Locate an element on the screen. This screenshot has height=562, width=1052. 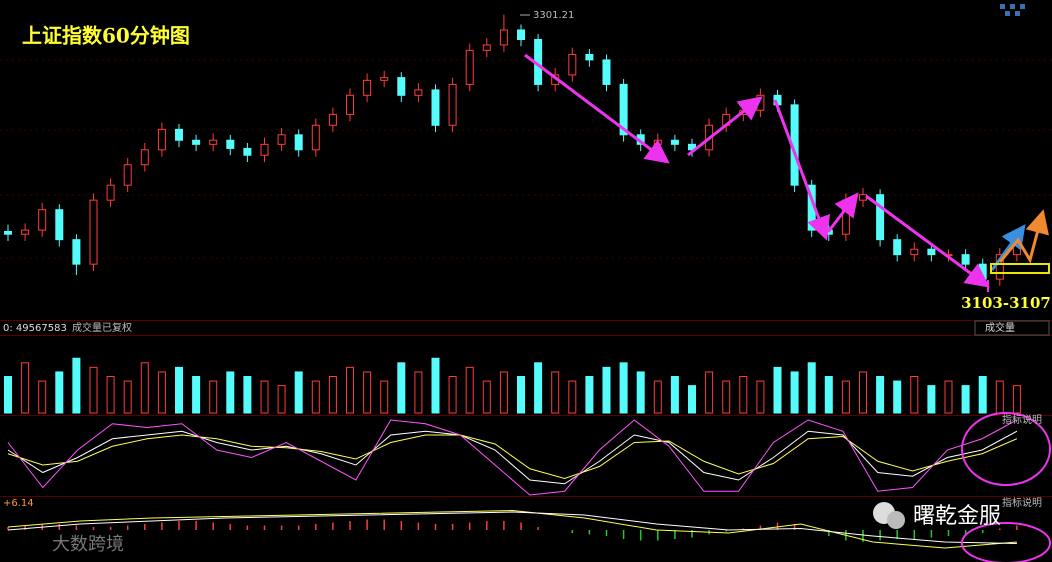
volume-selector: 成交量 is located at coordinates (1000, 327).